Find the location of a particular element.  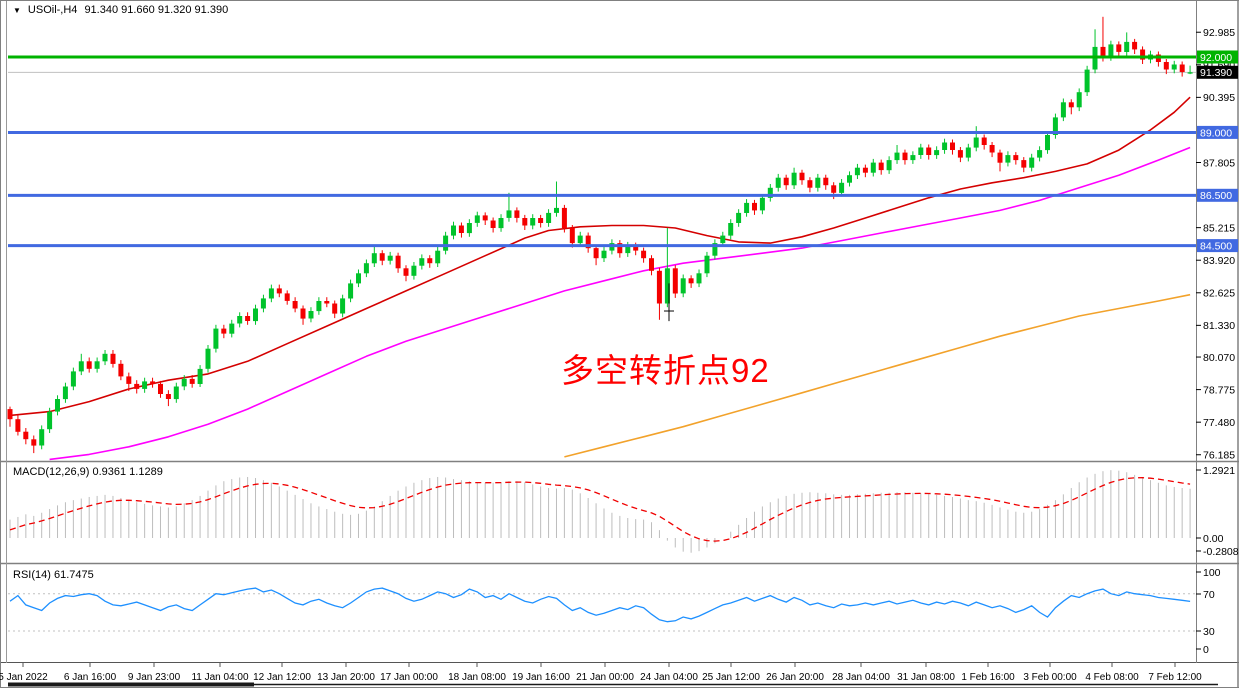

chart-dropdown-icon: ▼ is located at coordinates (17, 10).